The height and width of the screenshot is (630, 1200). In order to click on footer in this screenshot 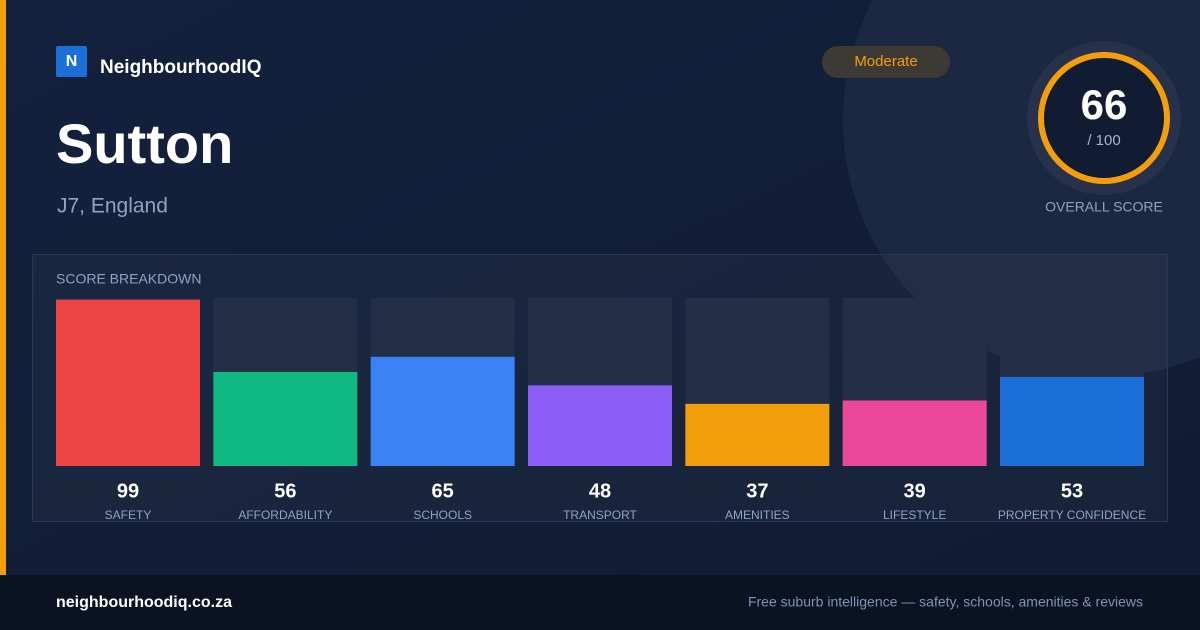, I will do `click(600, 602)`.